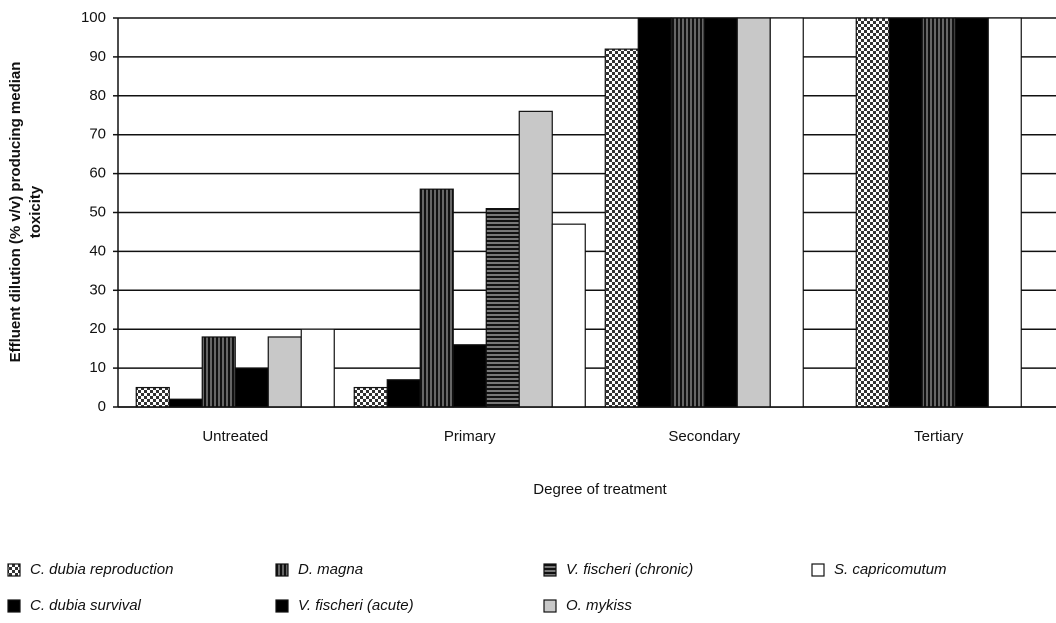 This screenshot has width=1056, height=623. I want to click on y-tick-label: 20, so click(97, 328).